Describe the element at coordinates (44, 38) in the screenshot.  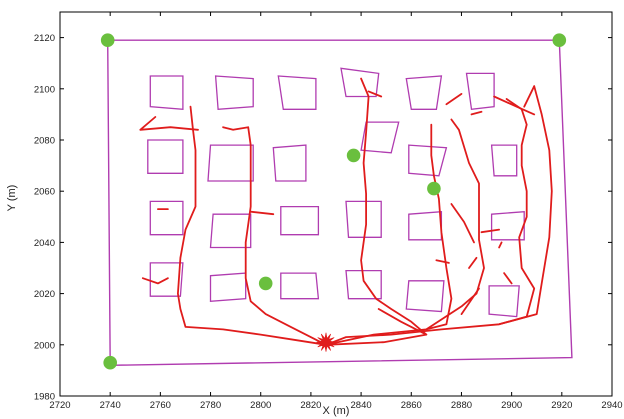
I see `y-tick-label: 2120` at that location.